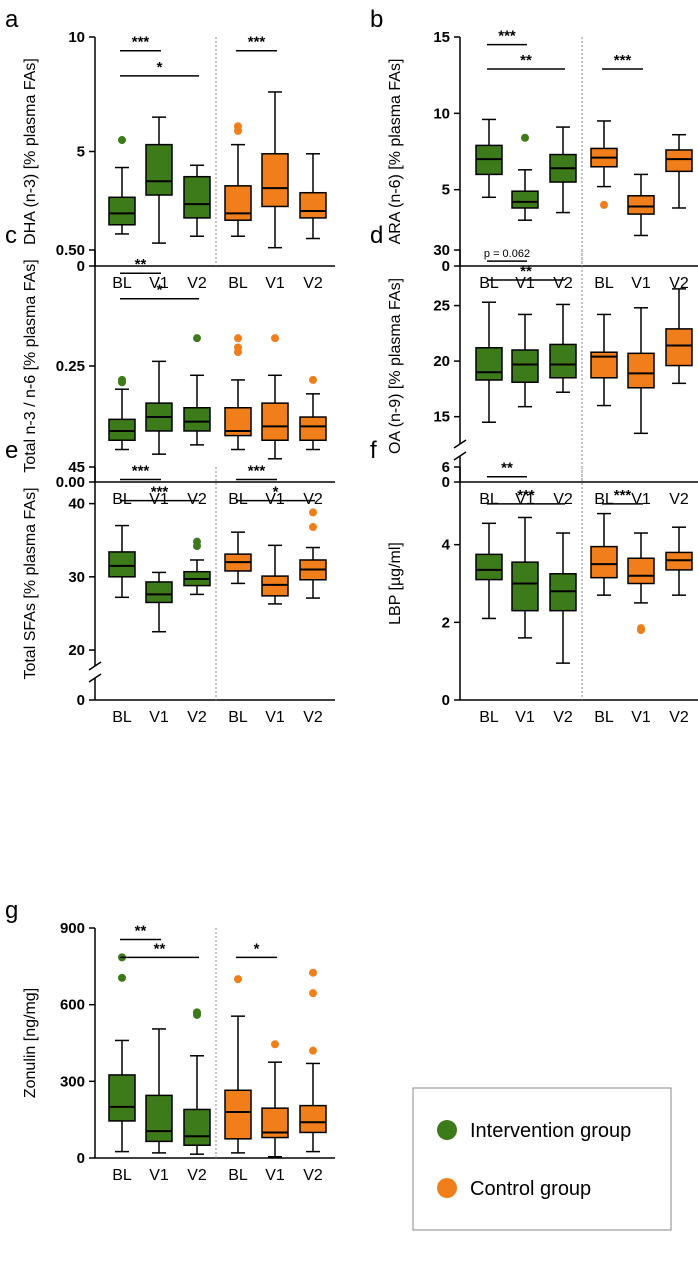 The width and height of the screenshot is (698, 1270). Describe the element at coordinates (446, 622) in the screenshot. I see `y-tick-label: 2` at that location.